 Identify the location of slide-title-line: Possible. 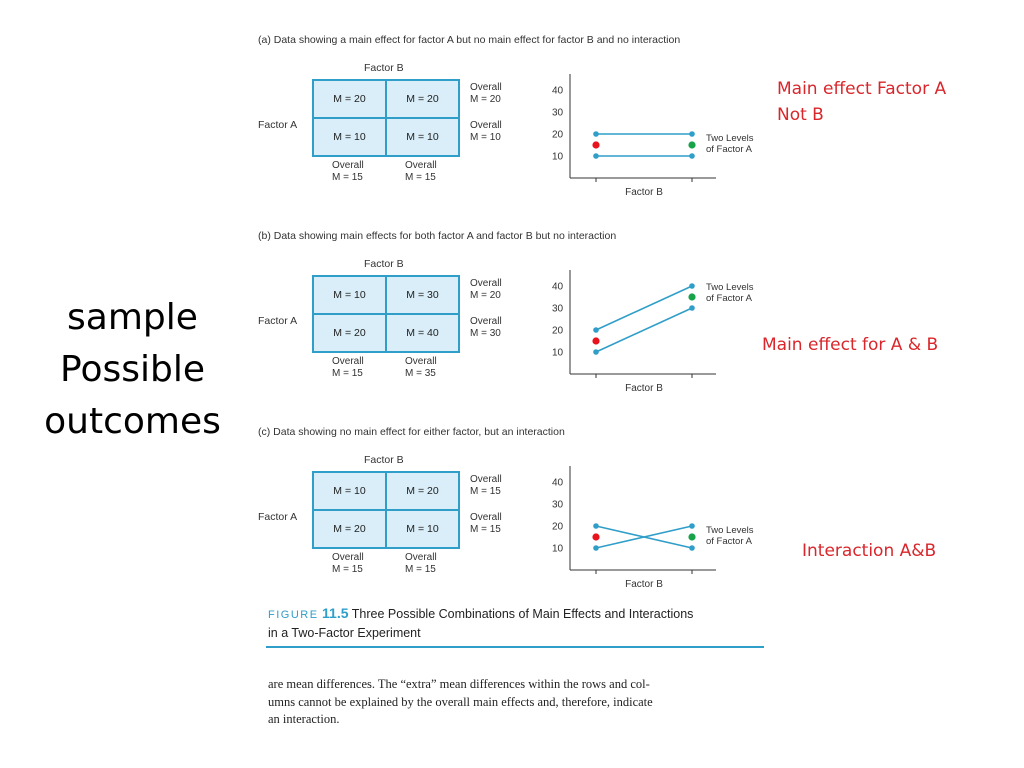
(132, 369).